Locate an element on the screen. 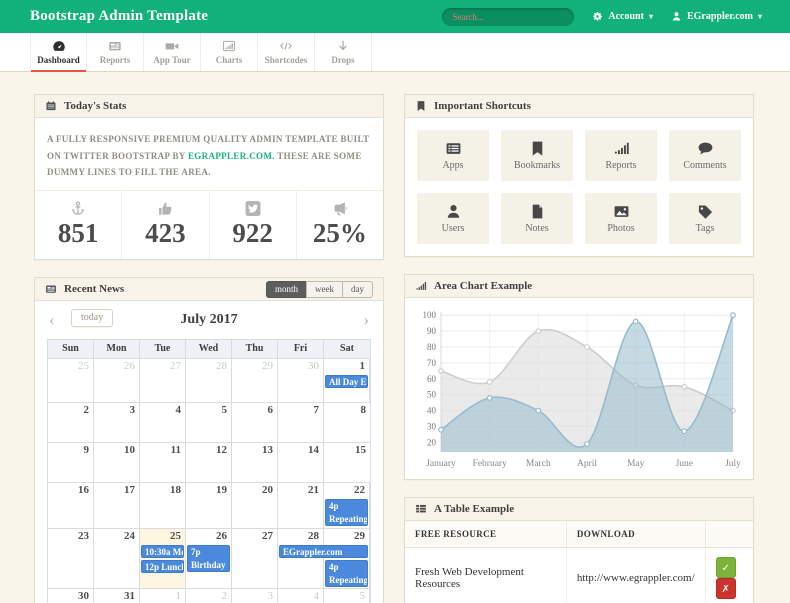 This screenshot has height=603, width=790. calendar-day: 21 is located at coordinates (301, 506).